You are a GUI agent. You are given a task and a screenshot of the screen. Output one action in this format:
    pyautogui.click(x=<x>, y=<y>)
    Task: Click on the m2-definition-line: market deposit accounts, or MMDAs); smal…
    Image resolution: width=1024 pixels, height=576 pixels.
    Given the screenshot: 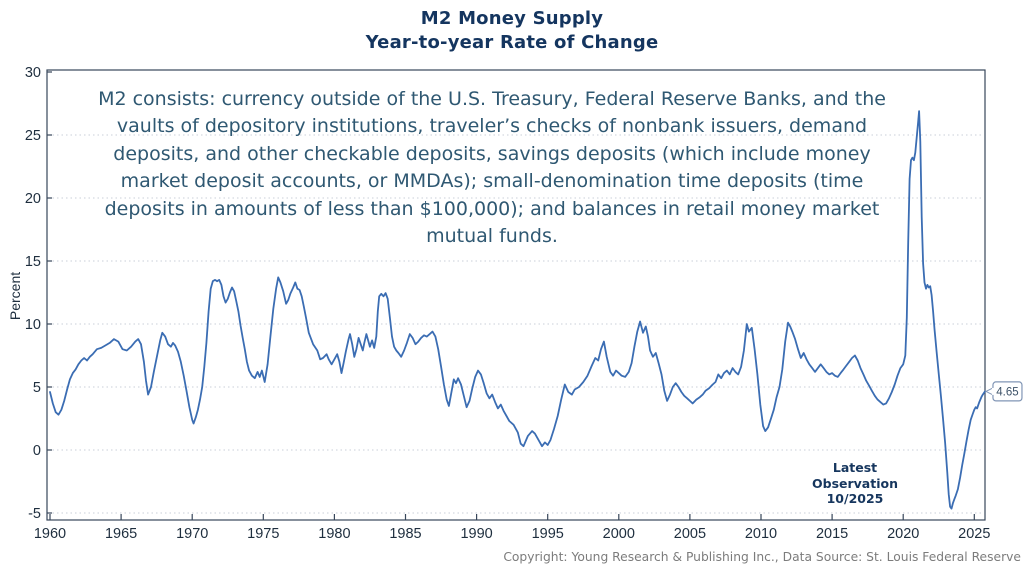 What is the action you would take?
    pyautogui.click(x=492, y=181)
    